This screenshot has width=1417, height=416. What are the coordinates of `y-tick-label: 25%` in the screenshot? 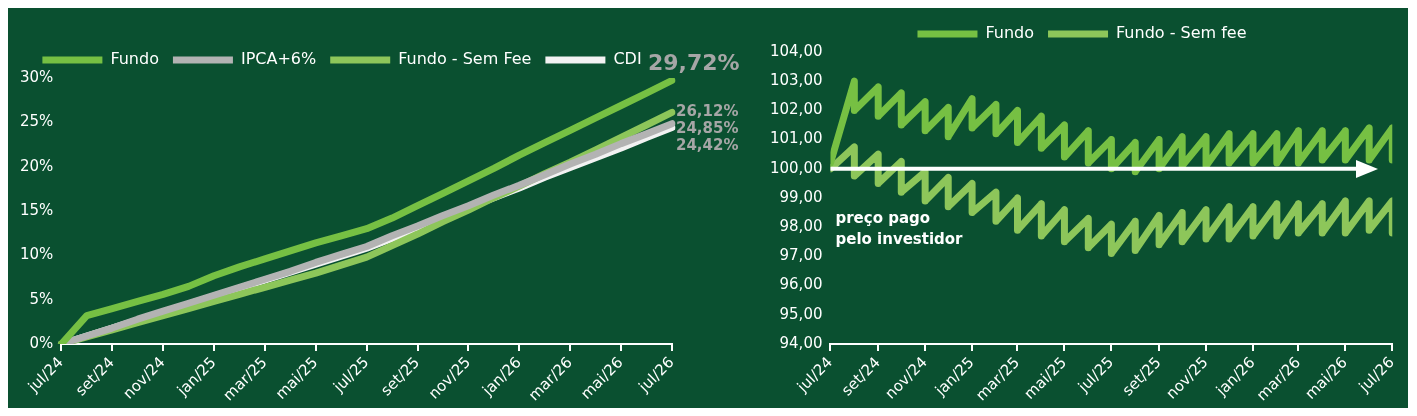 It's located at (37, 121).